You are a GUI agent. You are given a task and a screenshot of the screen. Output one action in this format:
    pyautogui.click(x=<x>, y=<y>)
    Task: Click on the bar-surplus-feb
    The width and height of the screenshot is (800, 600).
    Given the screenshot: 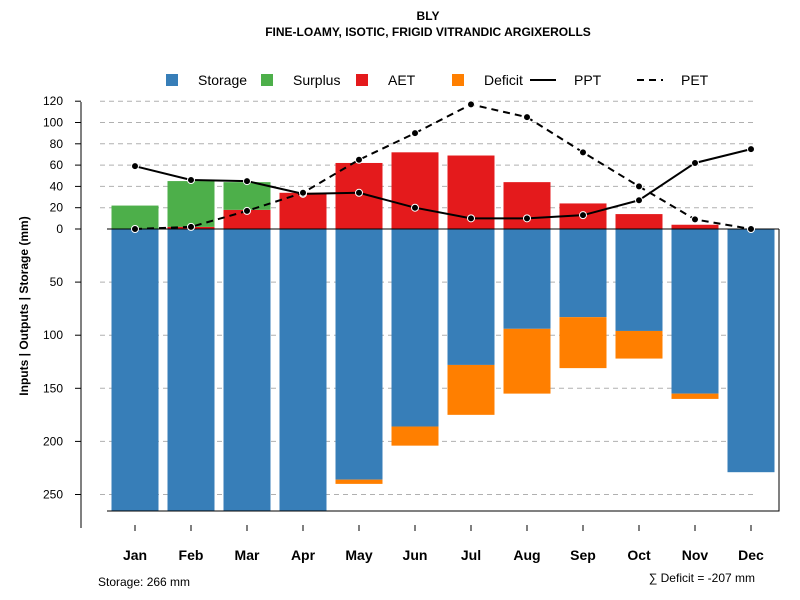 What is the action you would take?
    pyautogui.click(x=191, y=204)
    